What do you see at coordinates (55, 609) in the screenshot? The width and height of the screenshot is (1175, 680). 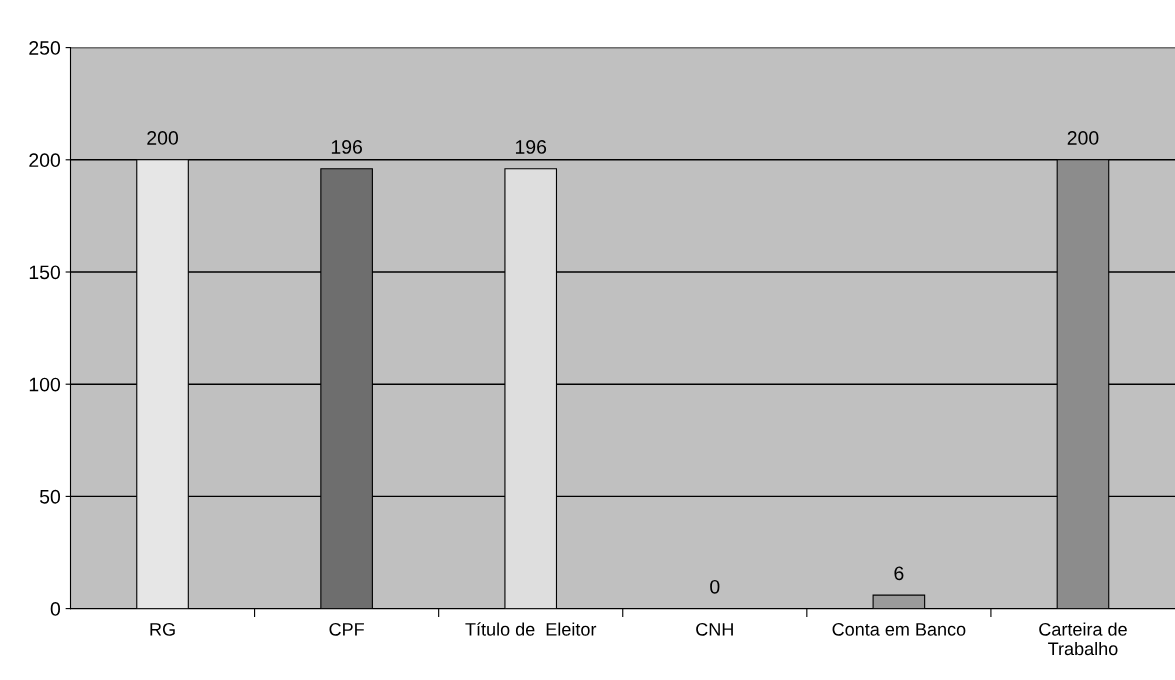 I see `y-tick-label: 0` at bounding box center [55, 609].